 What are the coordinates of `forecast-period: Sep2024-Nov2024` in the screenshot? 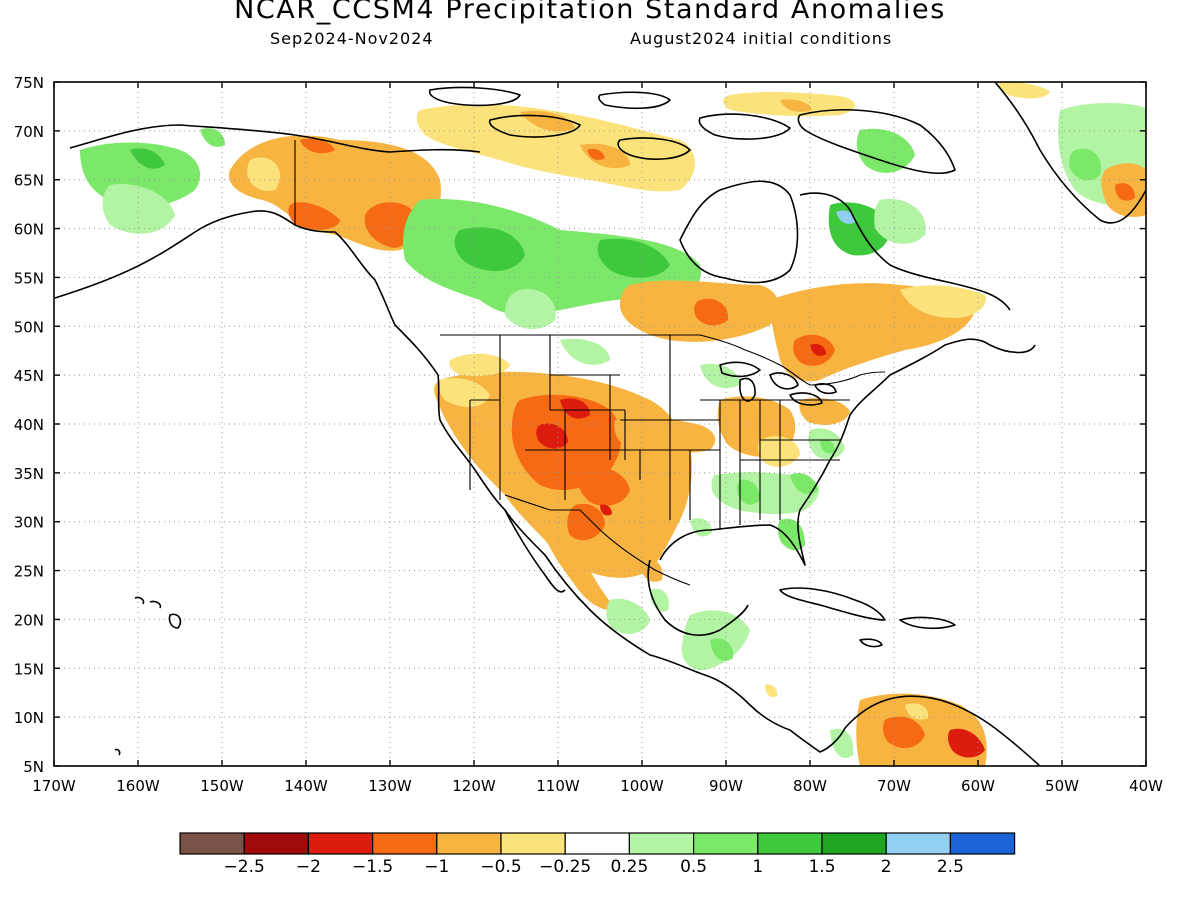 It's located at (352, 38).